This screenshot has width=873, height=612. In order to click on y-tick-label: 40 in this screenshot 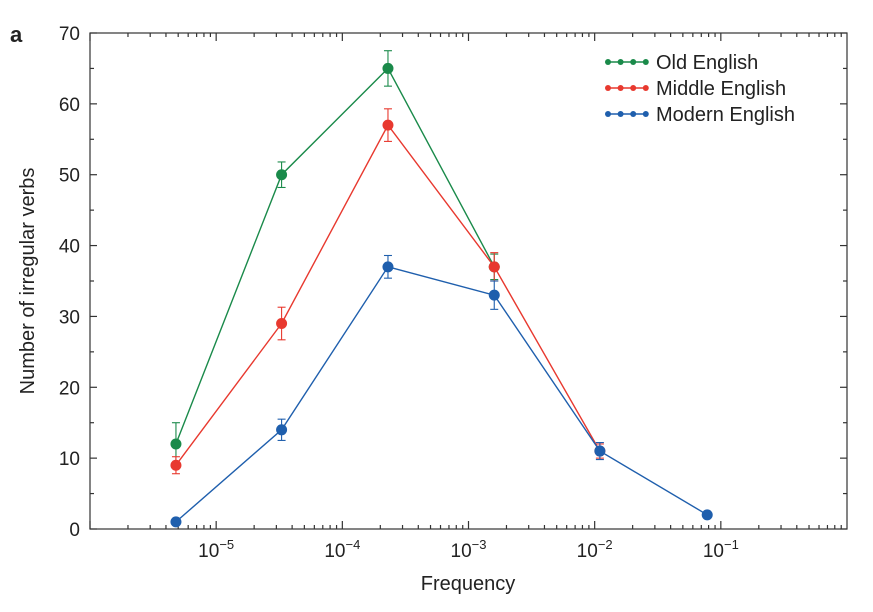, I will do `click(69, 247)`.